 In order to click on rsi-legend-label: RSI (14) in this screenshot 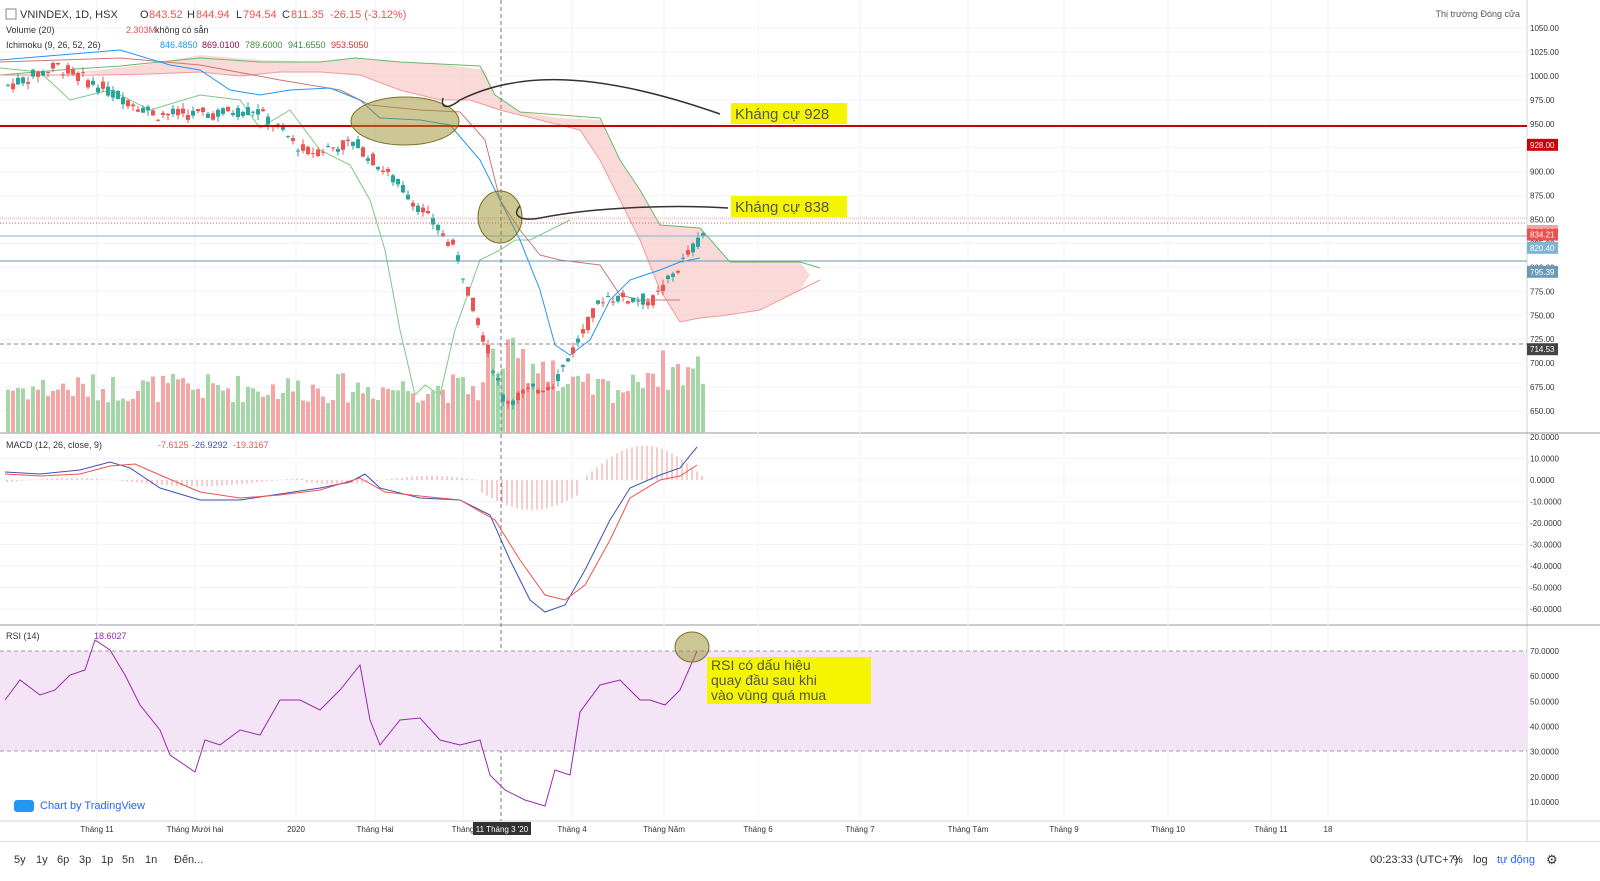, I will do `click(23, 636)`.